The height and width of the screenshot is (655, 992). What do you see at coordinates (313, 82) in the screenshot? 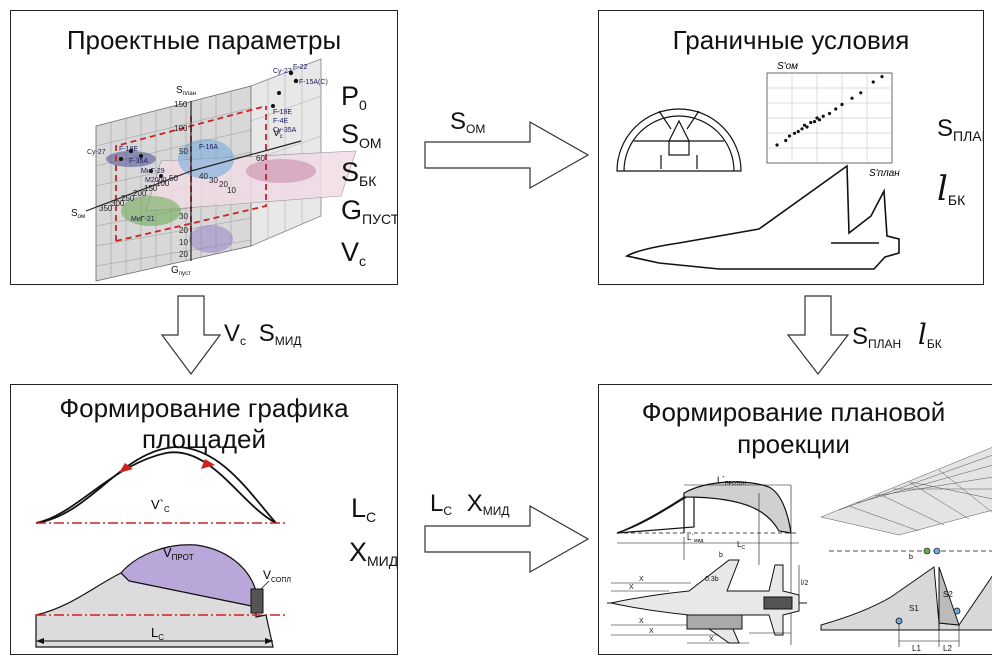
I see `svg-text: F-15A(C)` at bounding box center [313, 82].